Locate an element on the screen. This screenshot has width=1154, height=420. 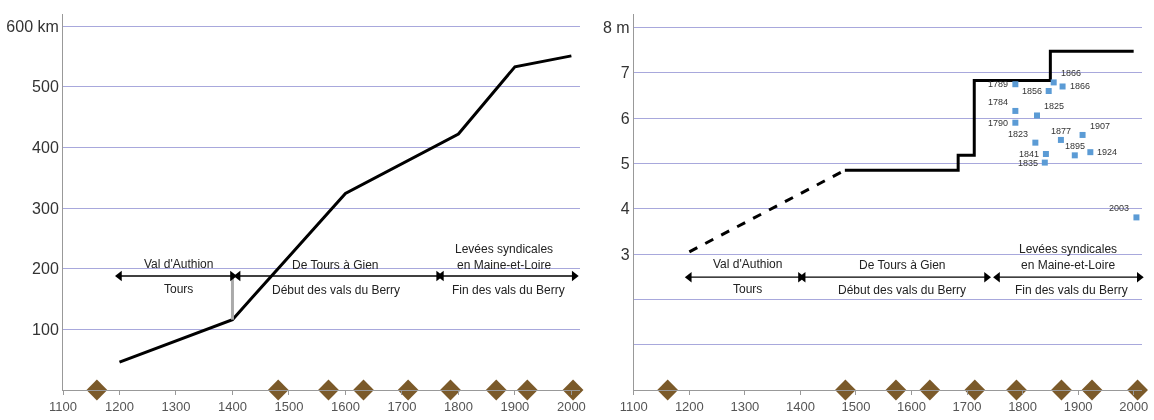
annotation: 2003 is located at coordinates (1119, 208).